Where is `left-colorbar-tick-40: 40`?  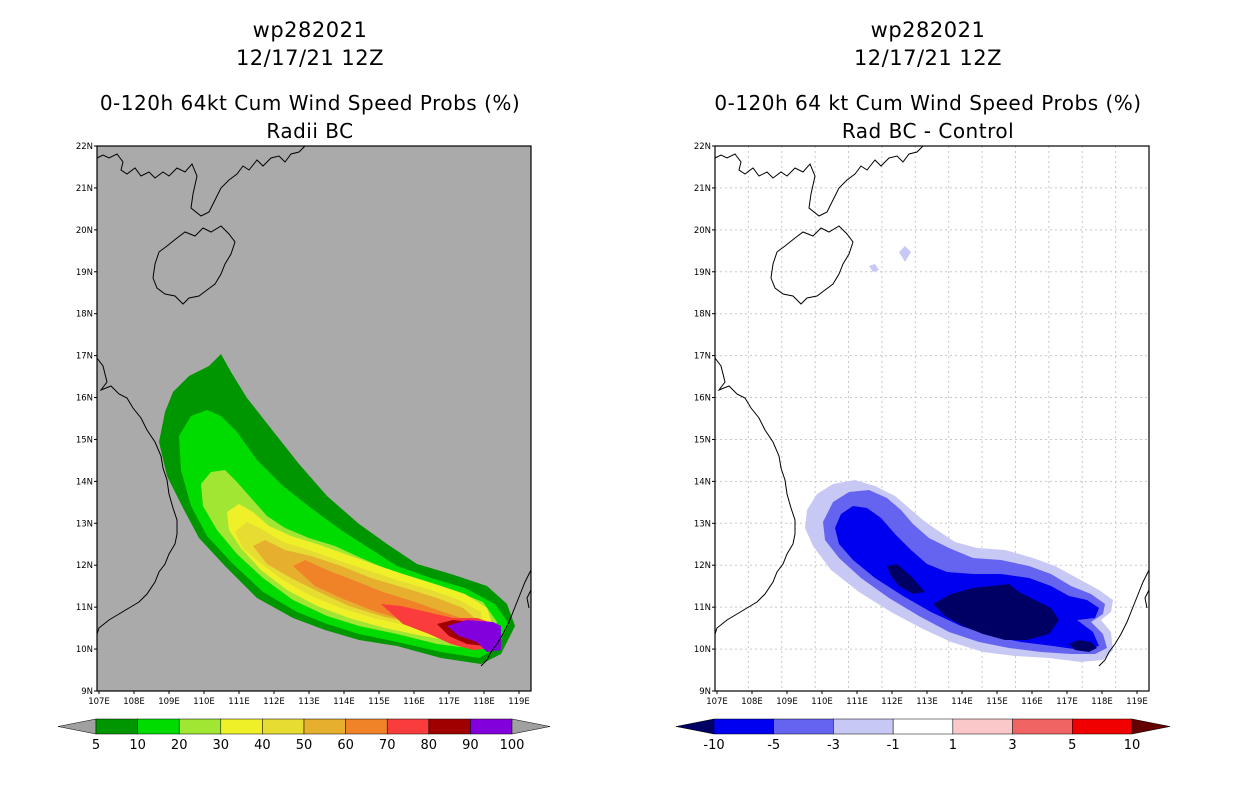 left-colorbar-tick-40: 40 is located at coordinates (262, 745).